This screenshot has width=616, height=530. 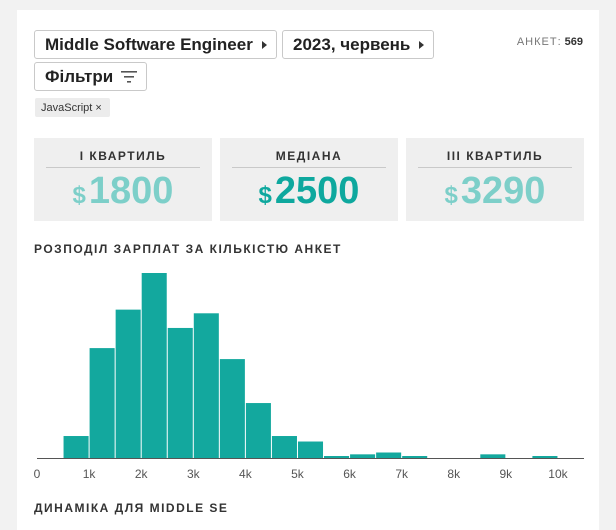 What do you see at coordinates (246, 474) in the screenshot?
I see `x-tick-label: 4k` at bounding box center [246, 474].